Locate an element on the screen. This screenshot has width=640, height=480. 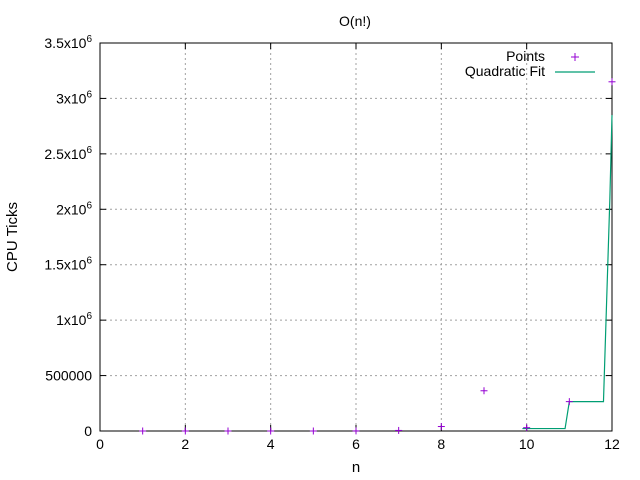
chart-title: O(n!) is located at coordinates (355, 21).